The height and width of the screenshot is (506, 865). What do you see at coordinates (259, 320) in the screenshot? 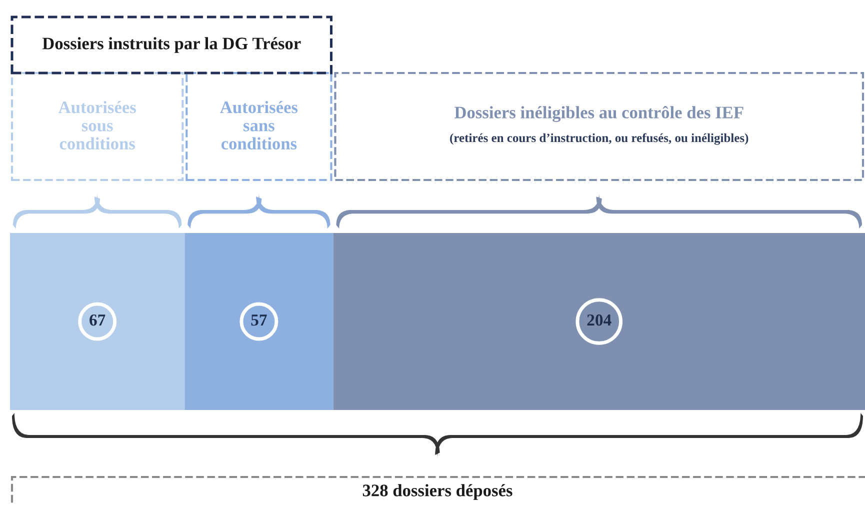
I see `data-label: 57` at bounding box center [259, 320].